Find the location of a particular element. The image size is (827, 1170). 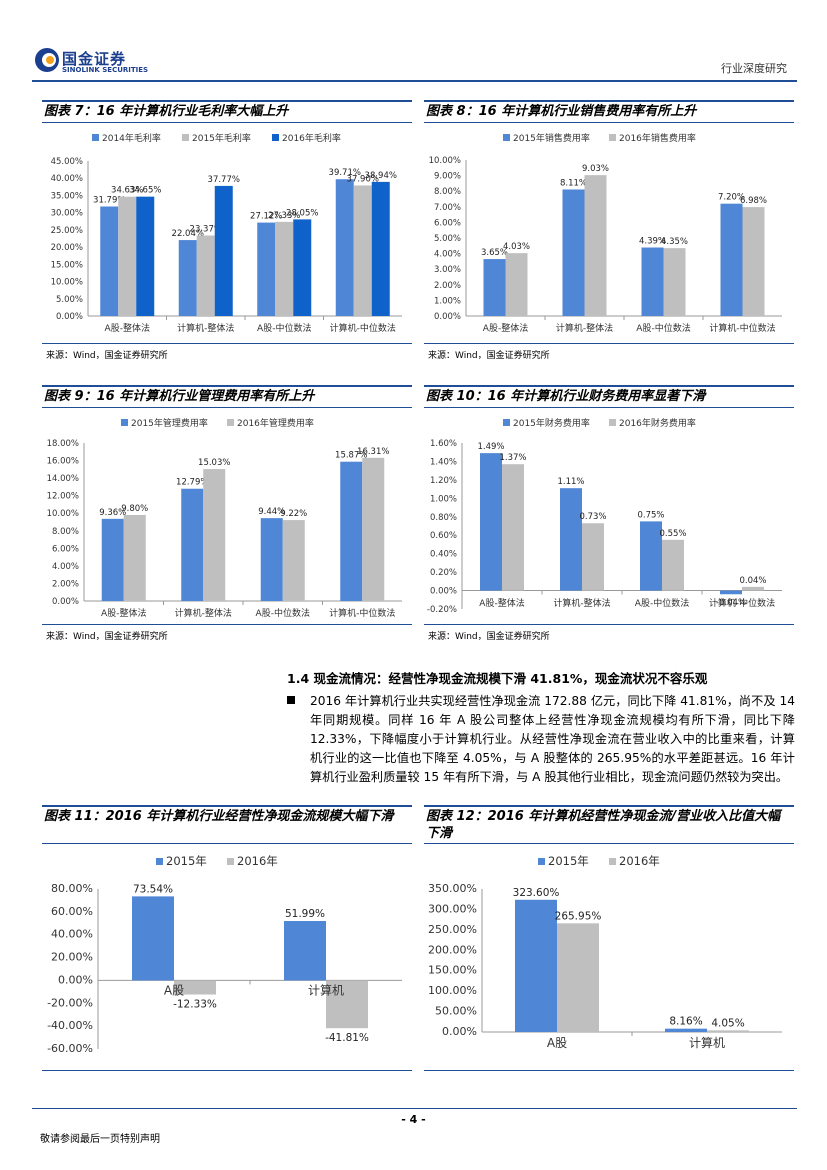

y-tick-label: 0.00% is located at coordinates (447, 317).